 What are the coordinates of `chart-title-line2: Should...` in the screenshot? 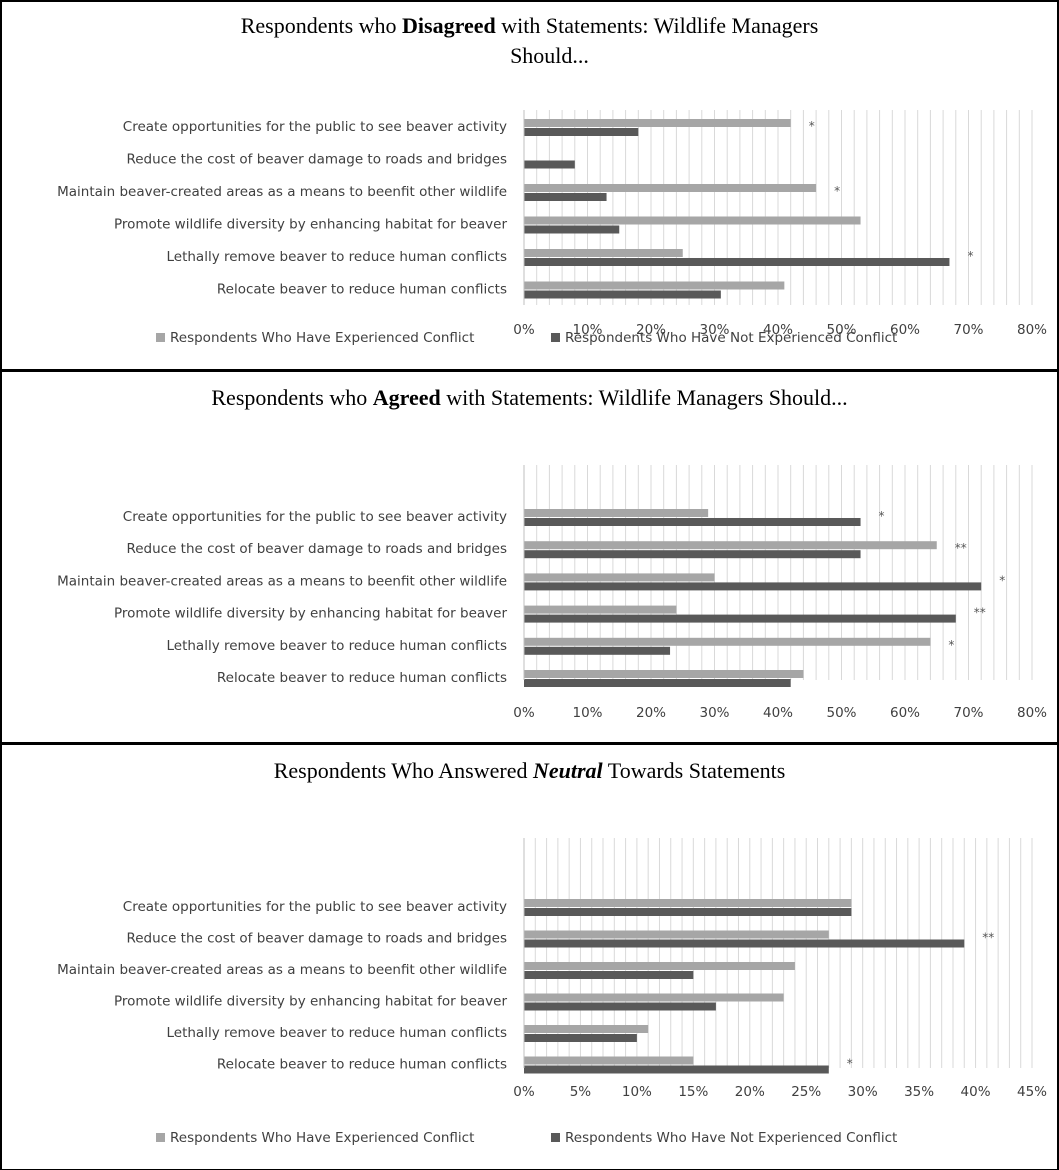 It's located at (549, 55).